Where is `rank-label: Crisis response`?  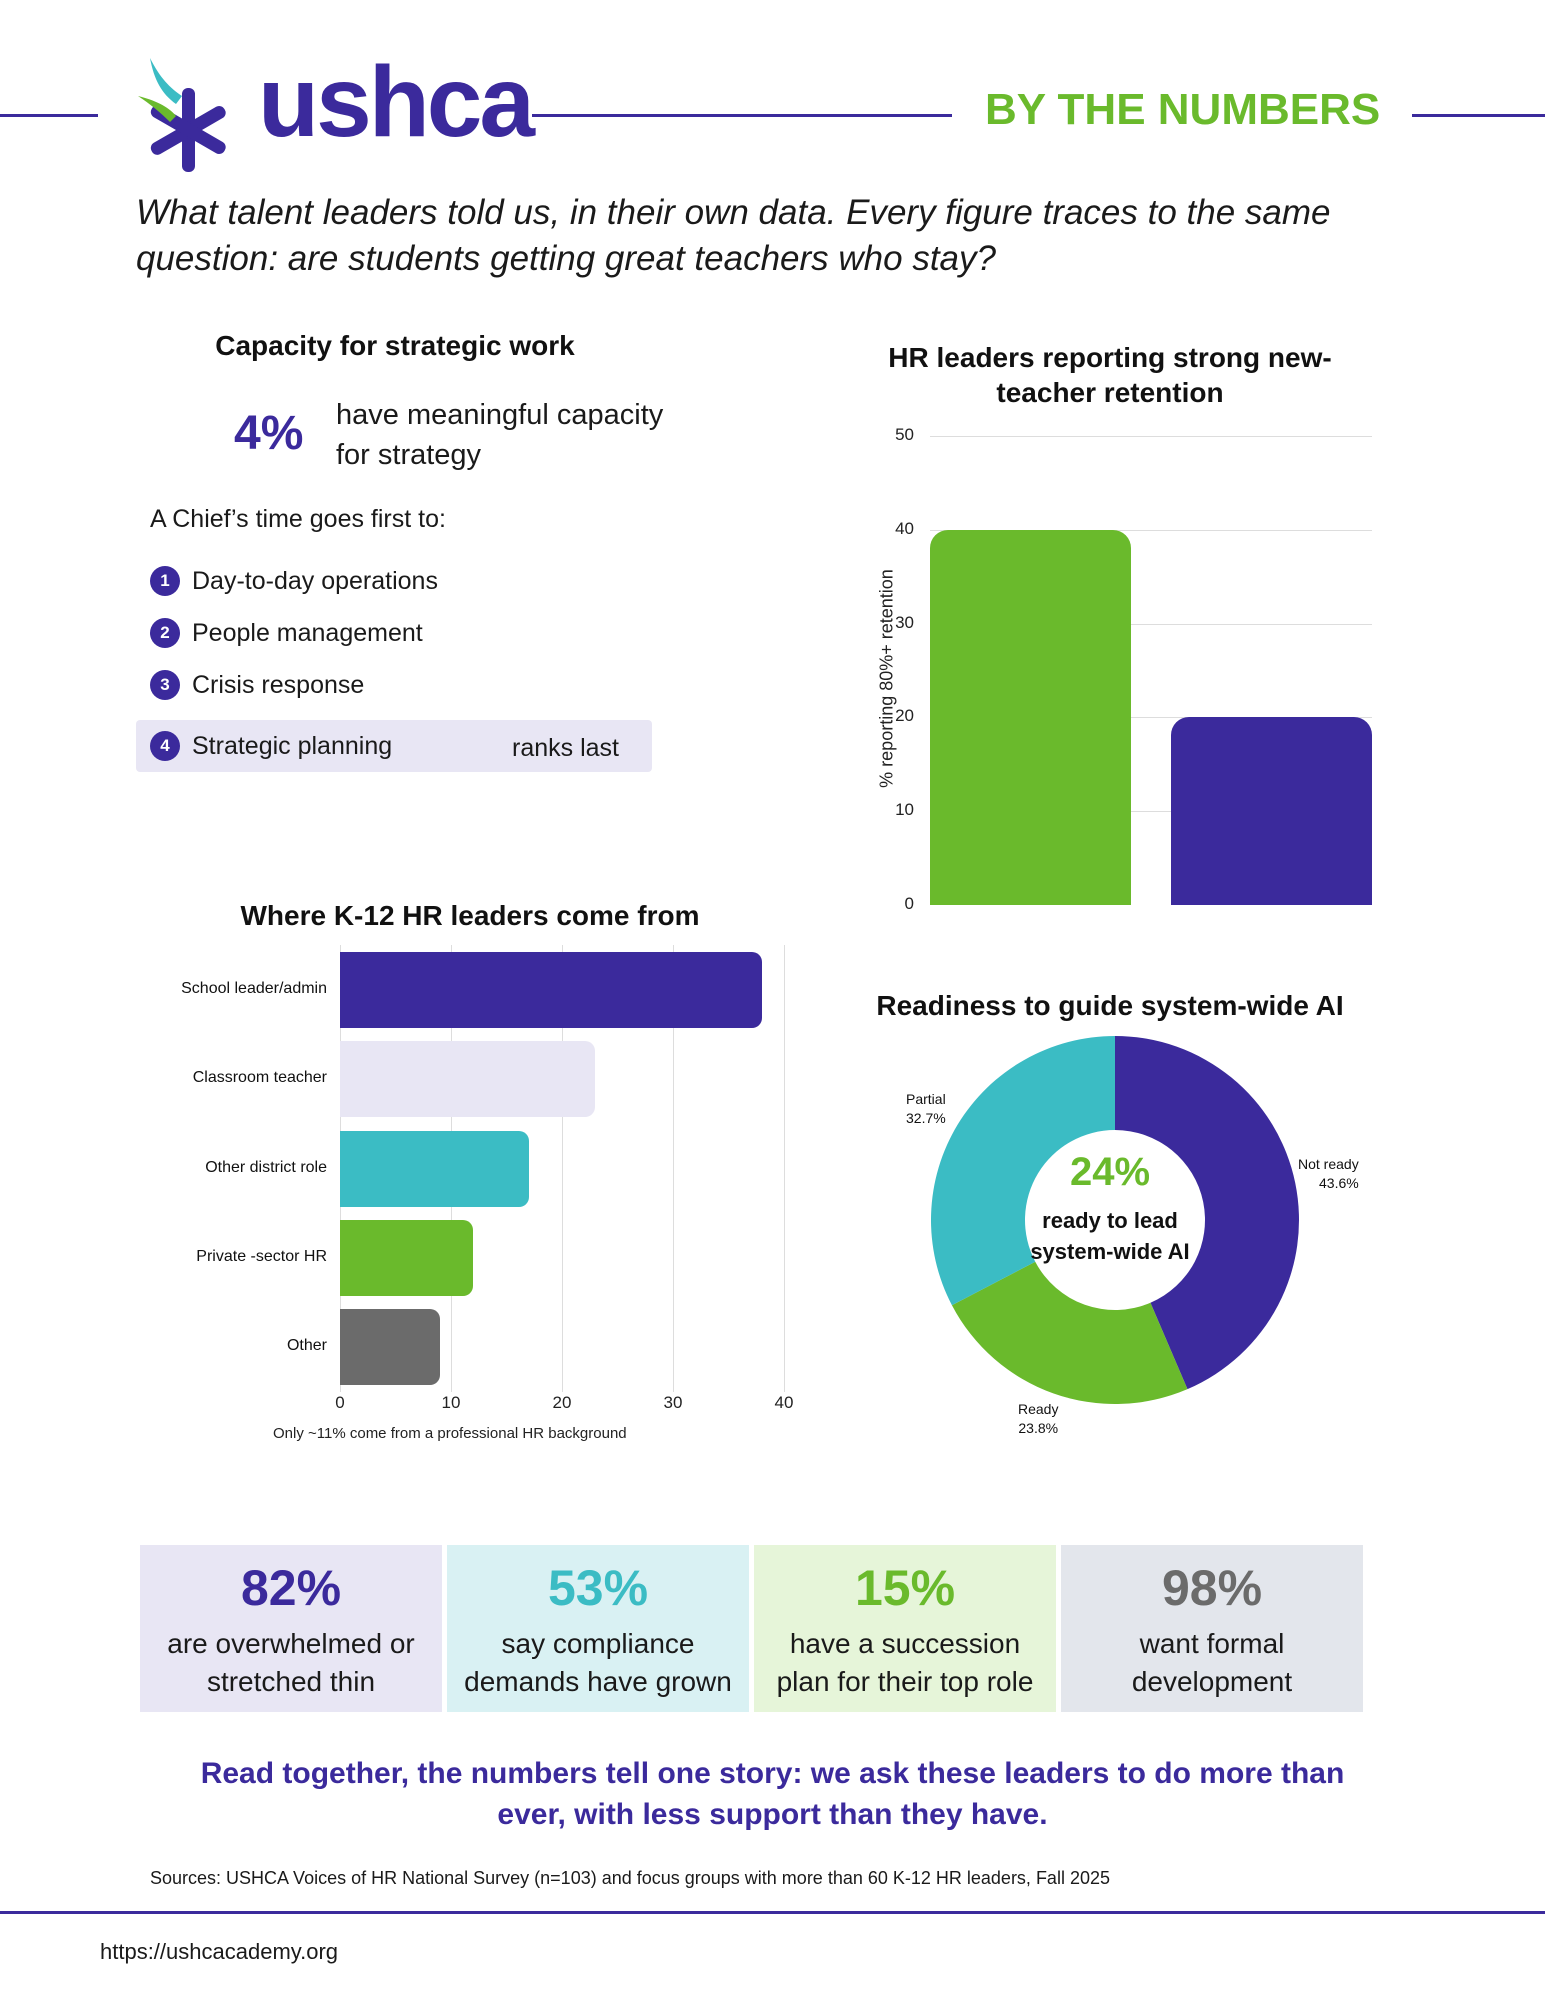 rank-label: Crisis response is located at coordinates (278, 684).